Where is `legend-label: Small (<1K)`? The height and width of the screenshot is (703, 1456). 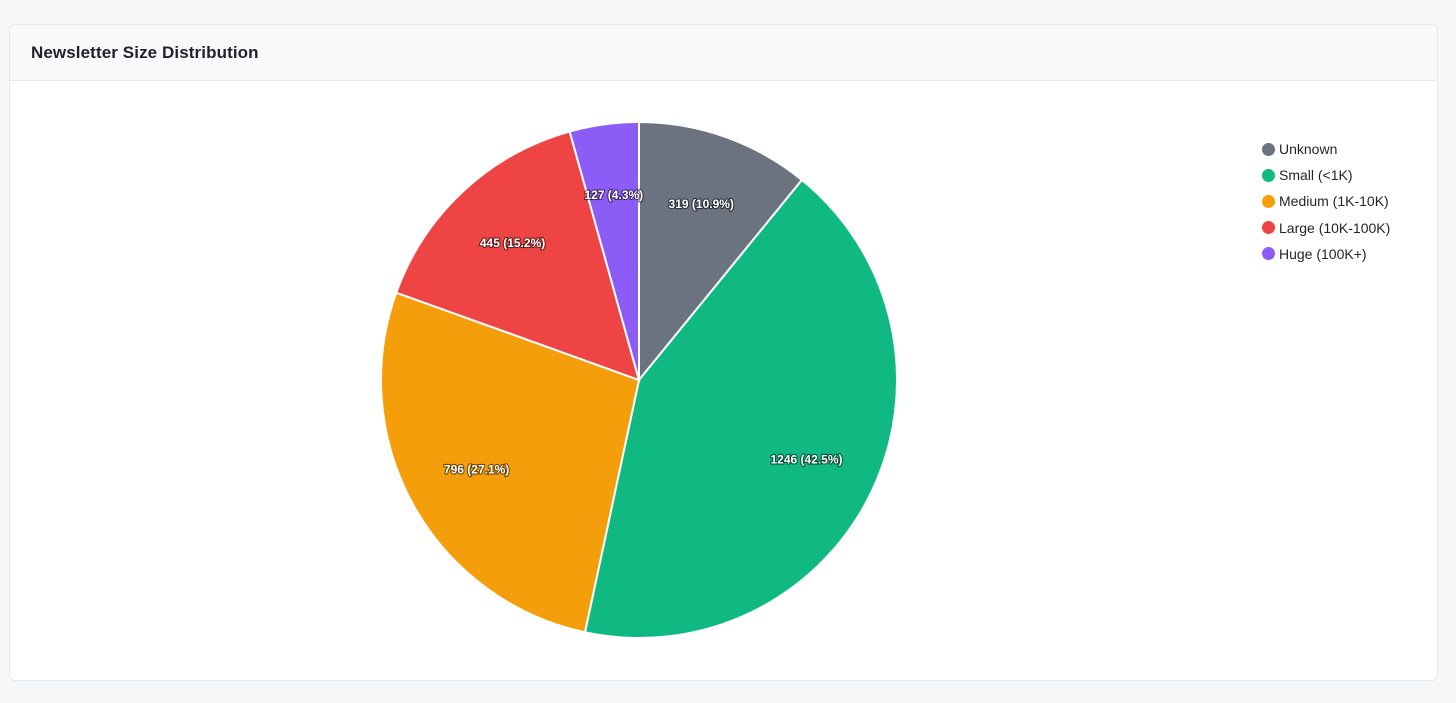 legend-label: Small (<1K) is located at coordinates (1316, 175).